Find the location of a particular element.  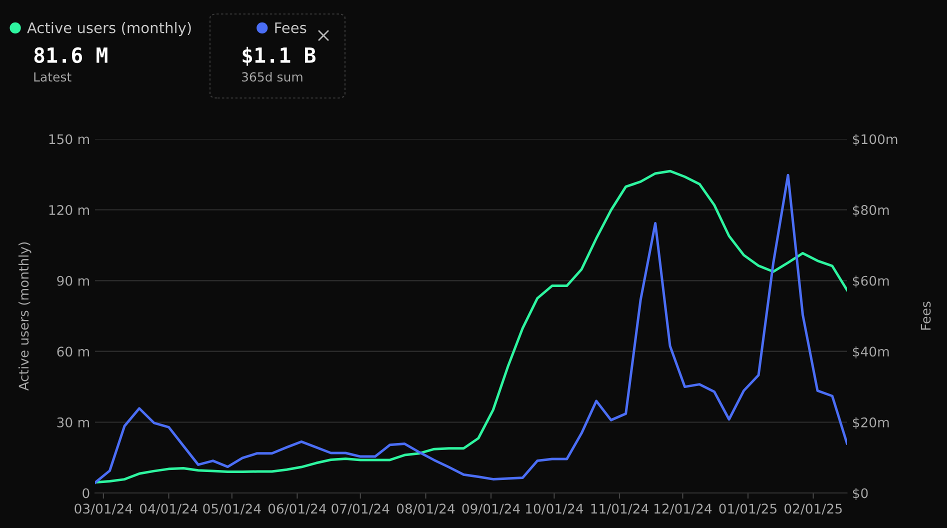

x-tick-label: 12/01/24 is located at coordinates (683, 509).